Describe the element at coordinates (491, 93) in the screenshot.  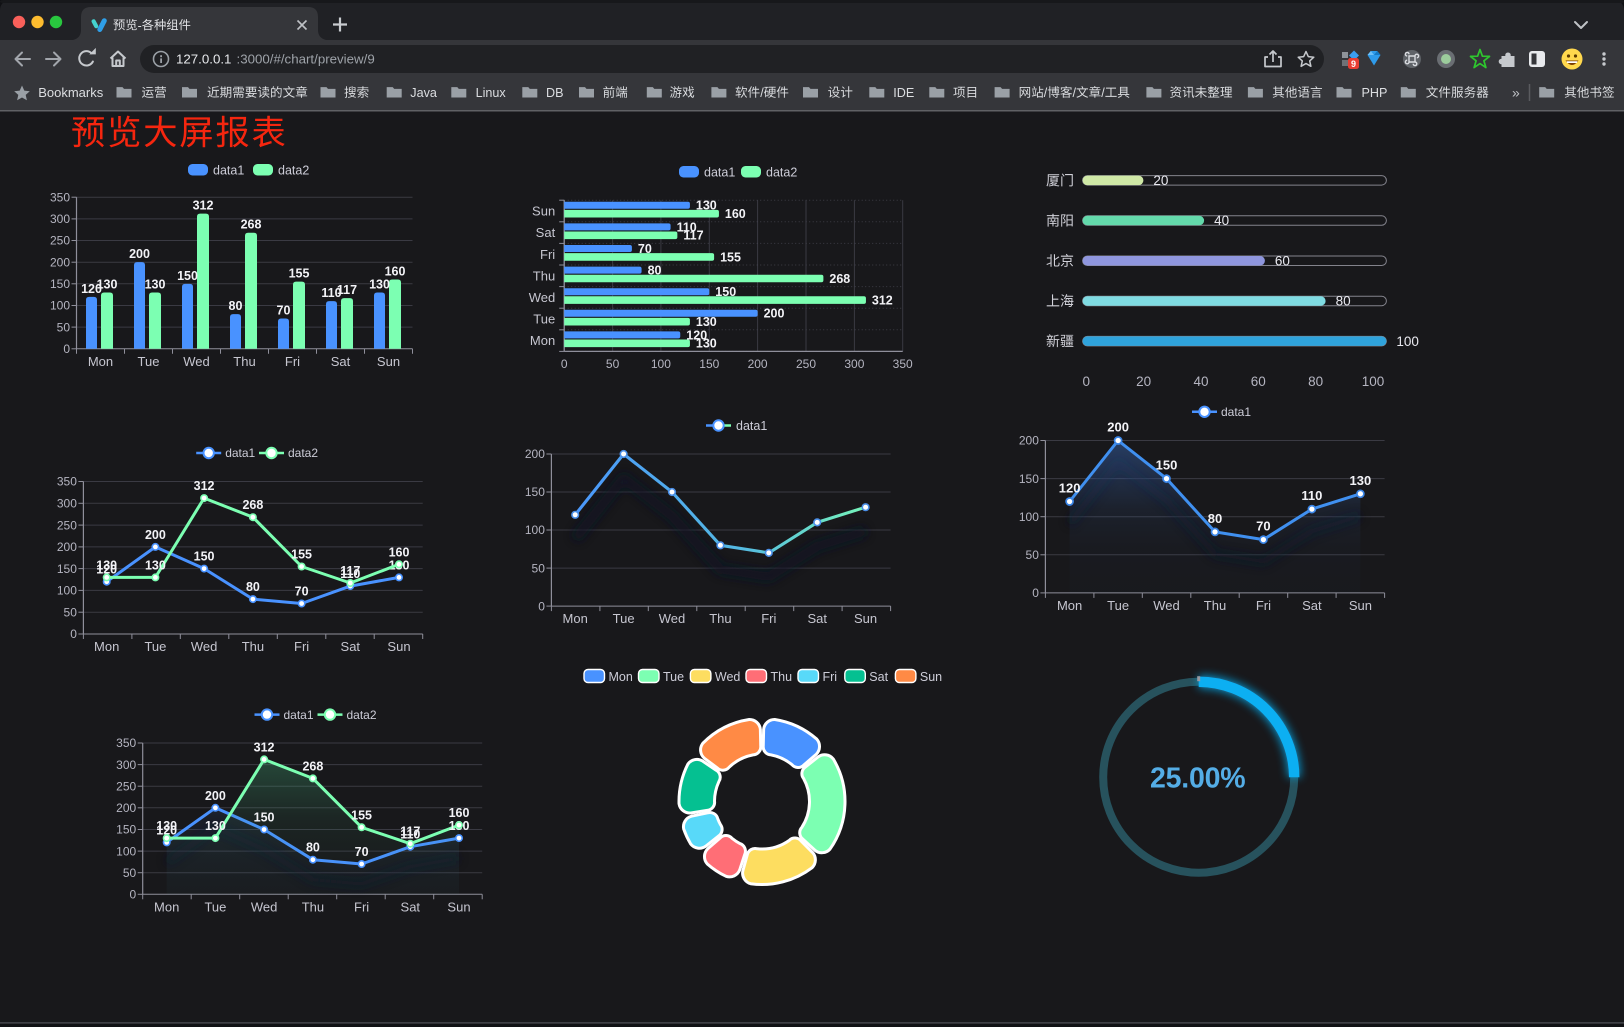
I see `svg-text: Linux` at that location.